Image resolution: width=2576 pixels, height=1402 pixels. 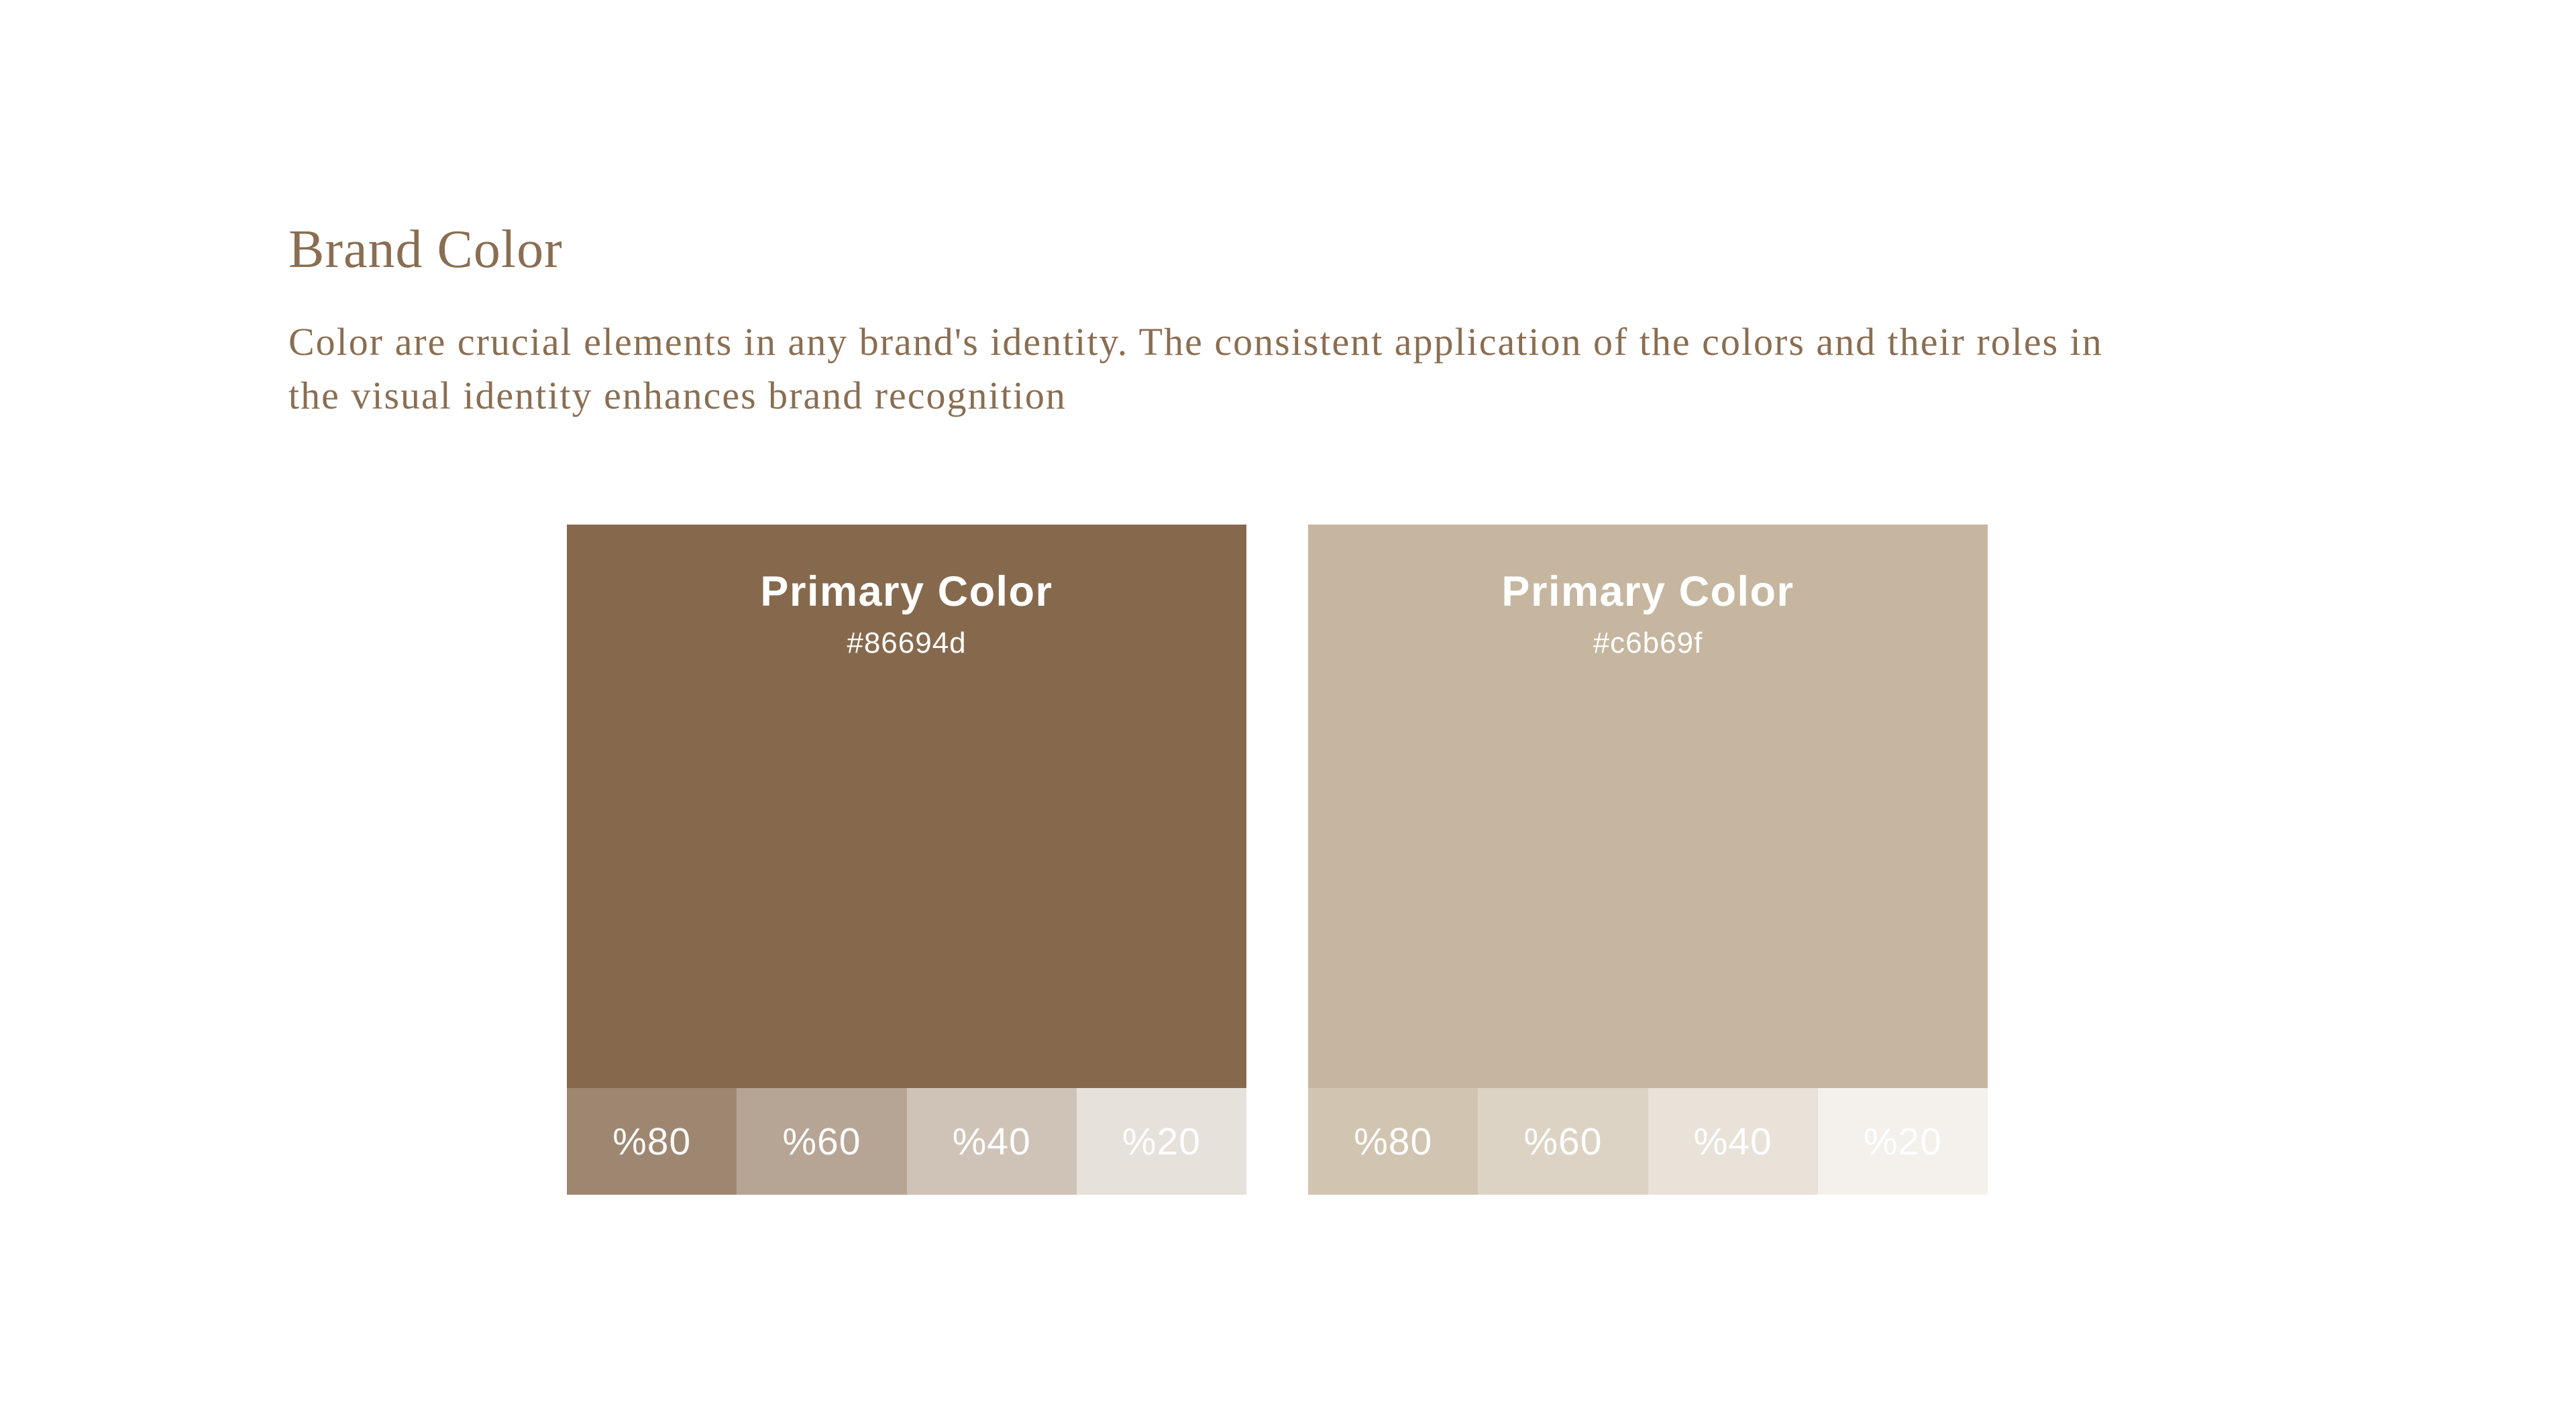 What do you see at coordinates (1648, 643) in the screenshot?
I see `swatch-hex-value: #c6b69f` at bounding box center [1648, 643].